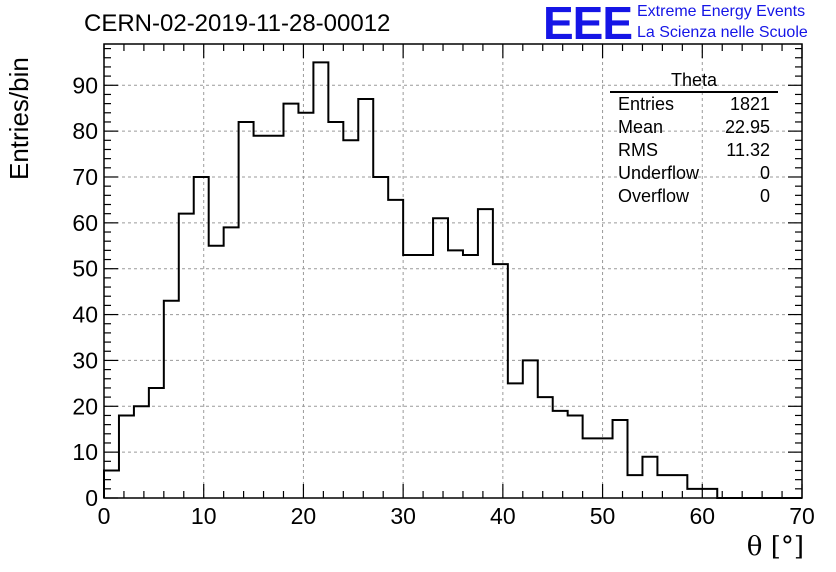 Image resolution: width=836 pixels, height=572 pixels. What do you see at coordinates (694, 196) in the screenshot?
I see `stats-row-overflow: Overflow 0` at bounding box center [694, 196].